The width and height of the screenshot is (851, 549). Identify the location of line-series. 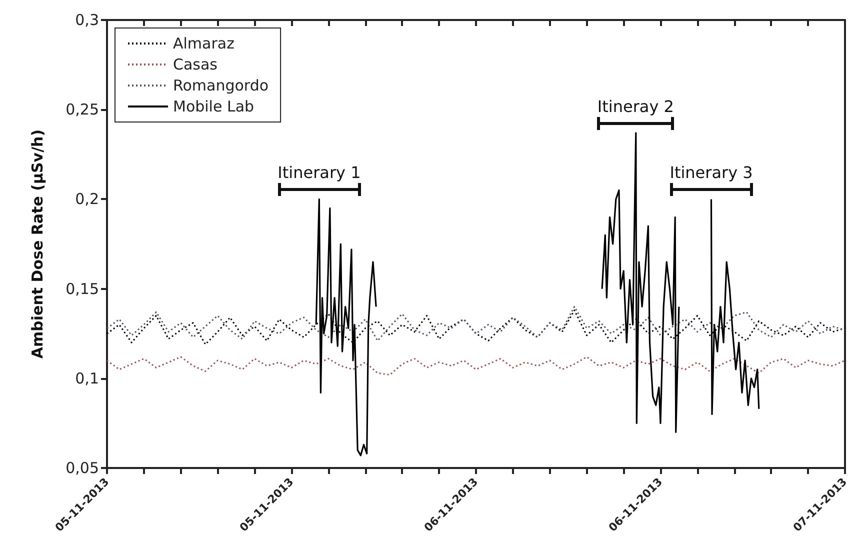
(476, 366).